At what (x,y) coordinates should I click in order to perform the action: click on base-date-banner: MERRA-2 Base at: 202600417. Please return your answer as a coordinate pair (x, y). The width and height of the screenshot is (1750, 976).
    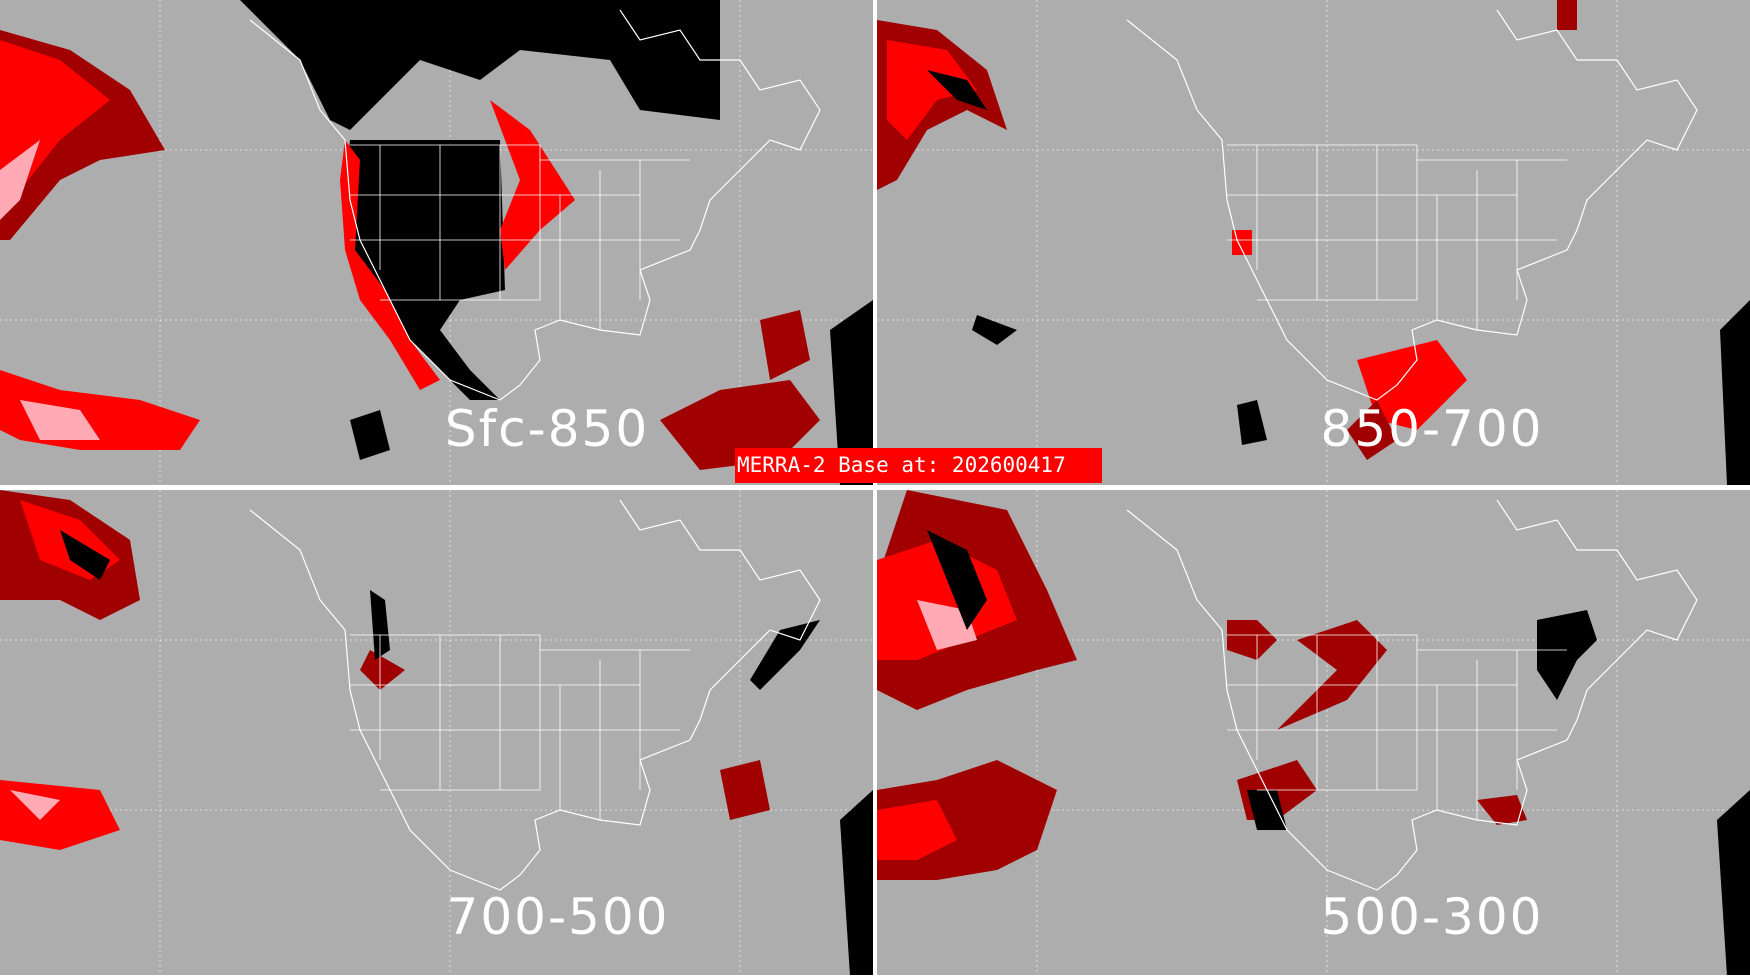
    Looking at the image, I should click on (918, 465).